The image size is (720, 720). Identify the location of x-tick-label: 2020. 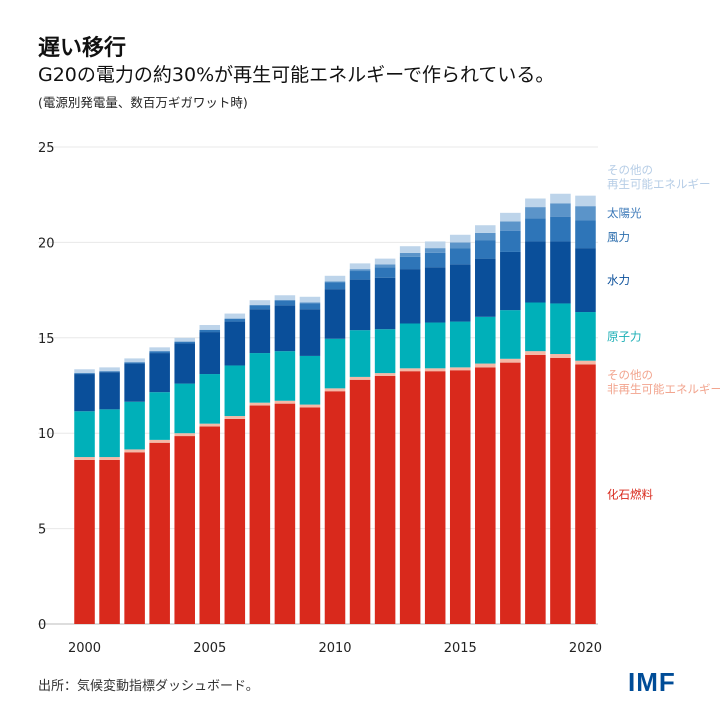
(585, 648).